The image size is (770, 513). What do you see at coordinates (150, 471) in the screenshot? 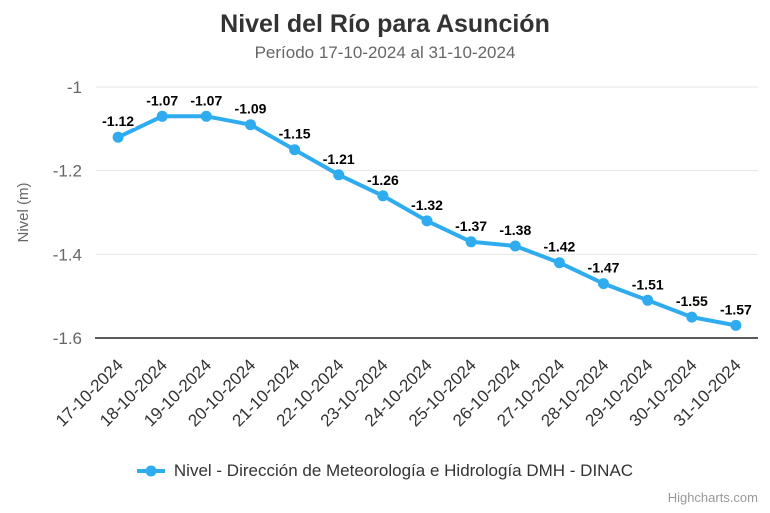
I see `legend-line-marker-icon` at bounding box center [150, 471].